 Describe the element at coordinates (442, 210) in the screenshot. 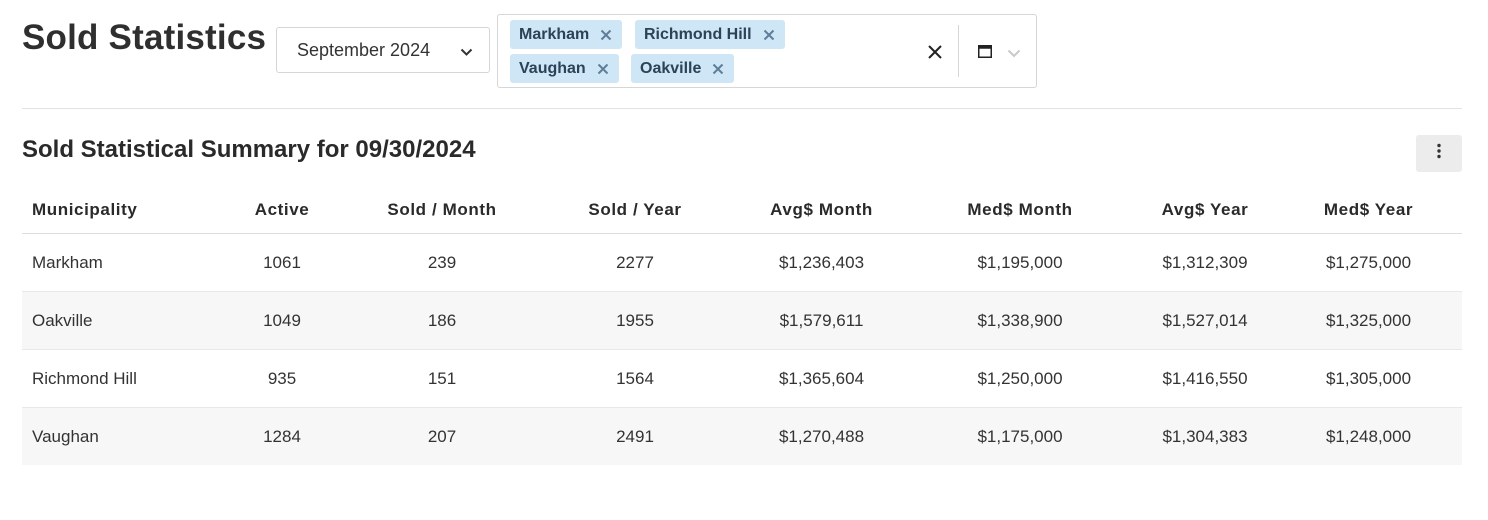

I see `column-header: Sold / Month` at that location.